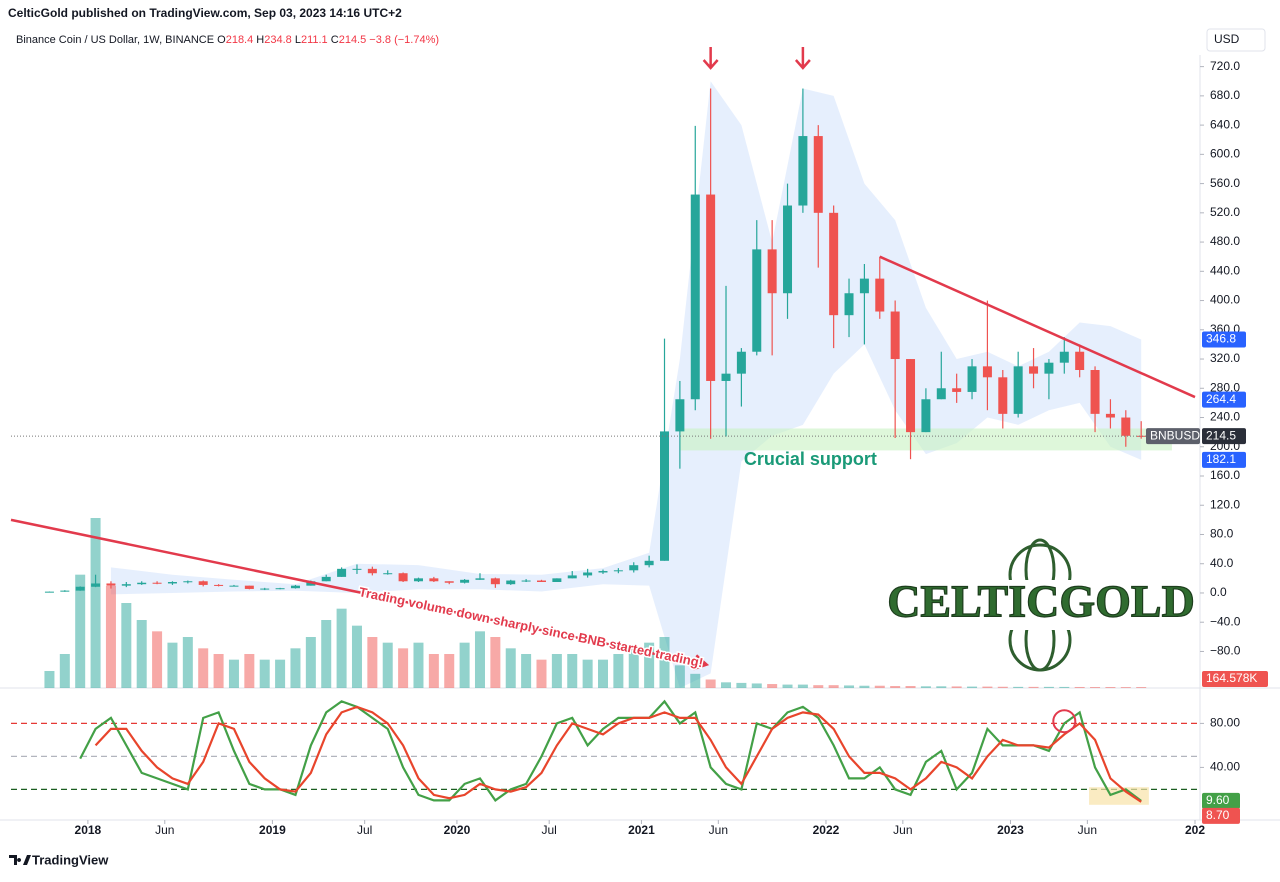  What do you see at coordinates (1225, 358) in the screenshot?
I see `y-tick-label: 320.0` at bounding box center [1225, 358].